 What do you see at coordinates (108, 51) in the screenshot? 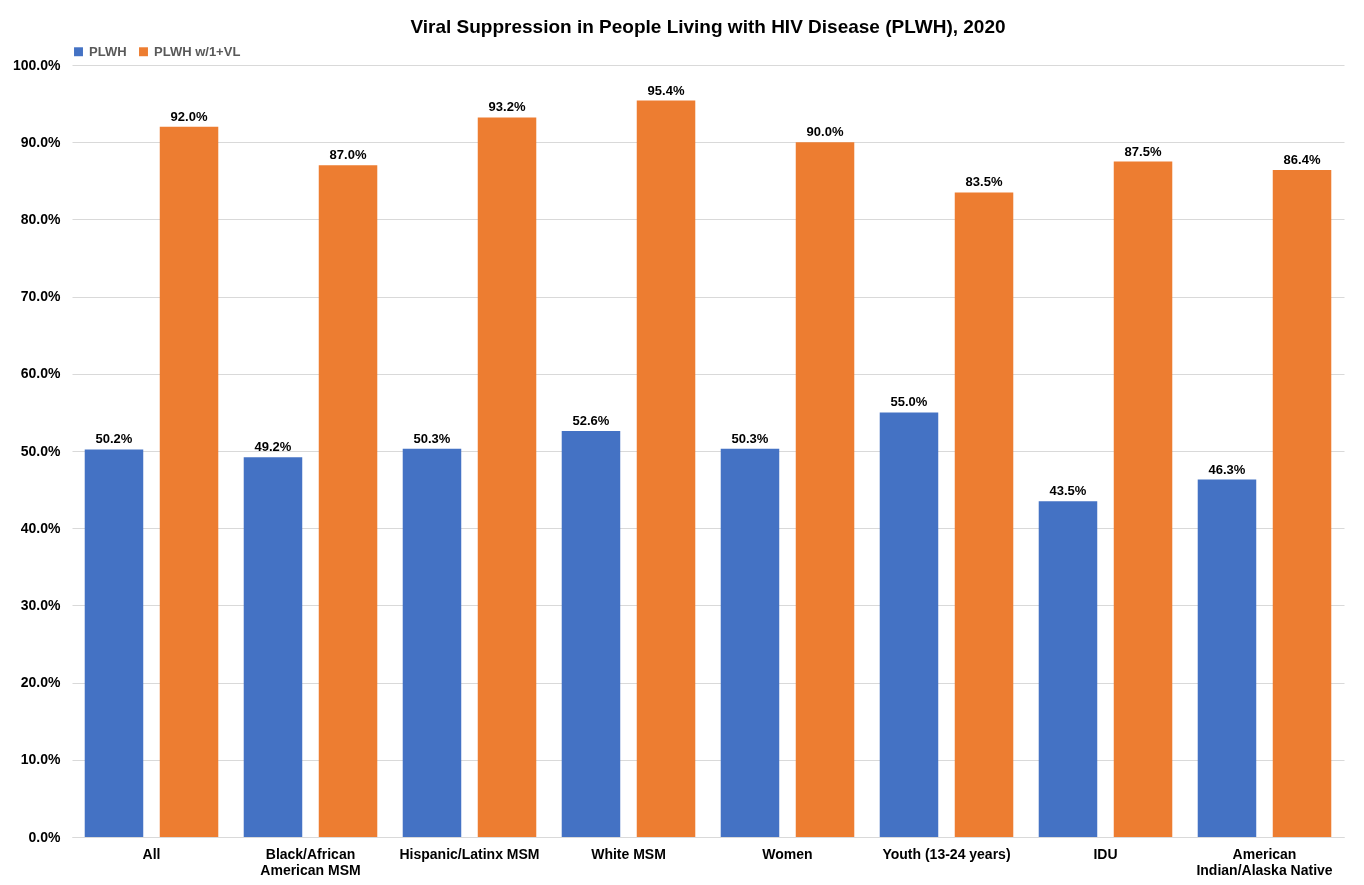
I see `legend-label: PLWH` at bounding box center [108, 51].